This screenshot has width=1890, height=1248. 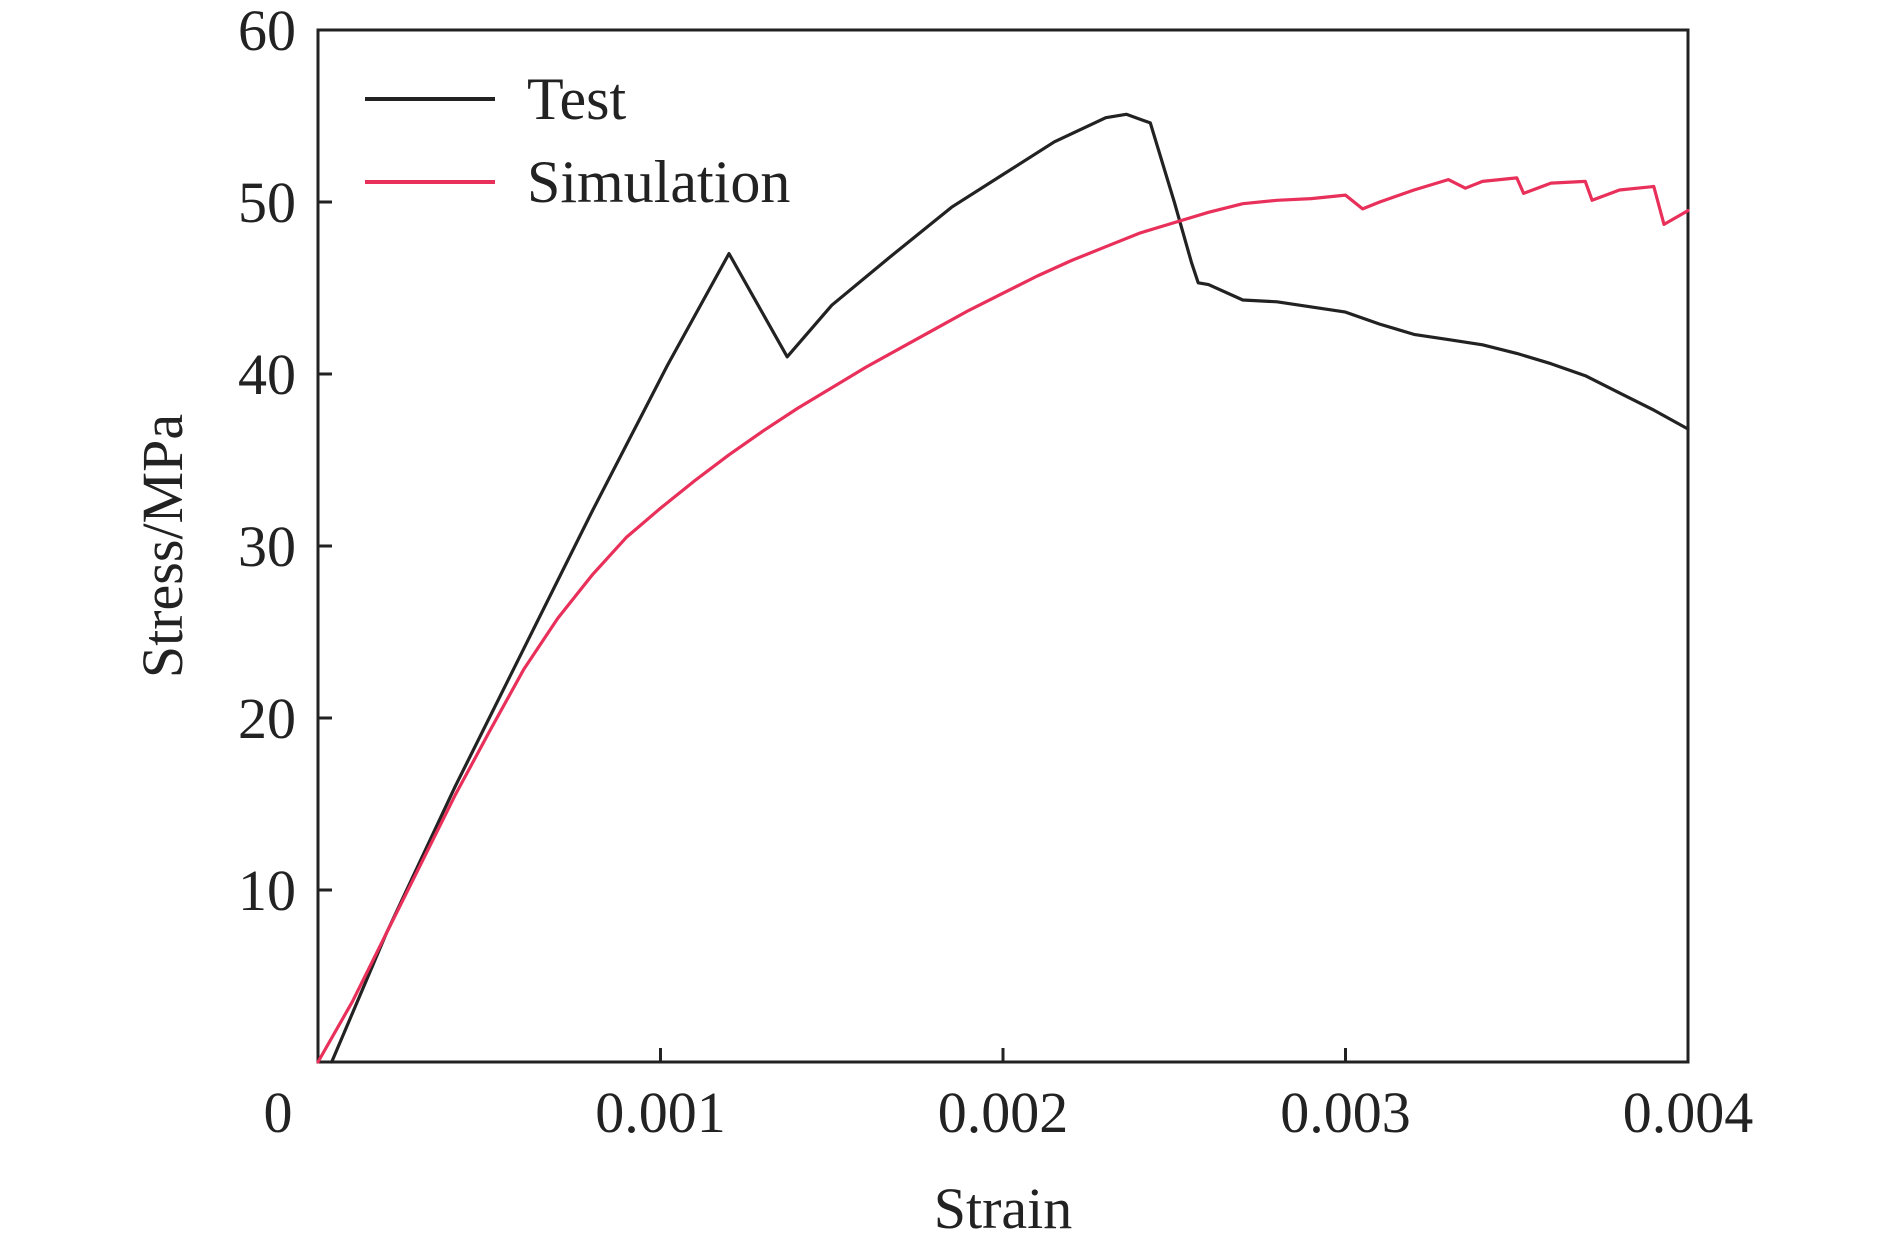 What do you see at coordinates (1003, 1208) in the screenshot?
I see `x-axis-title: Strain` at bounding box center [1003, 1208].